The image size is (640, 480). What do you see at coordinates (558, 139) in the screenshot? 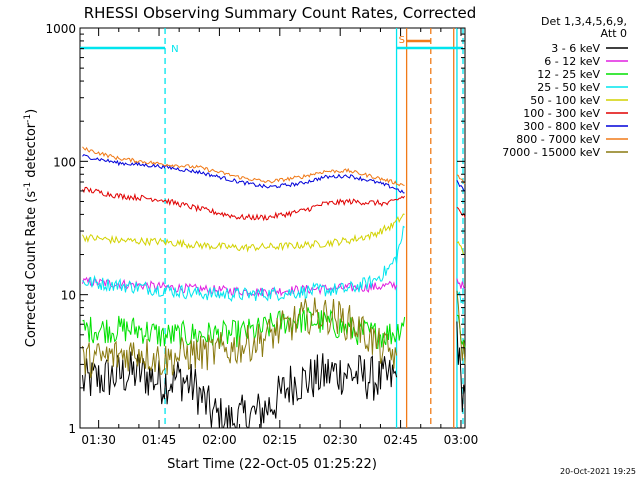
I see `legend-label-7: 800 - 7000 keV` at bounding box center [558, 139].